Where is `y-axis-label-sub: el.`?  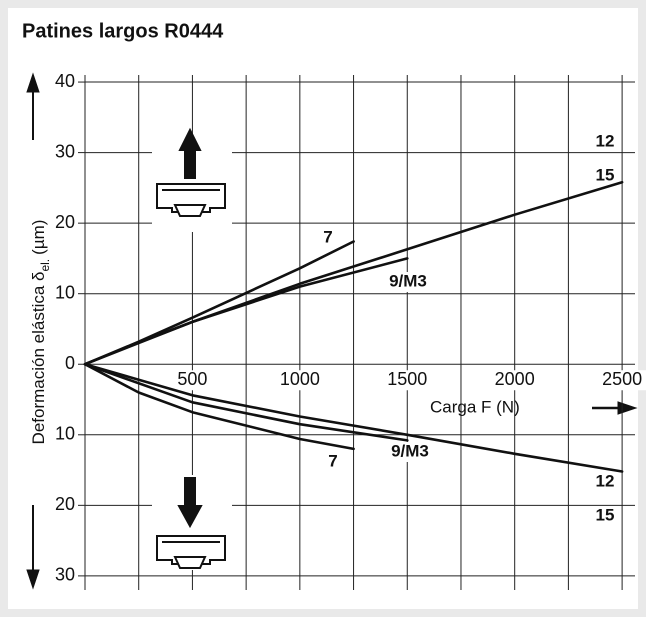 y-axis-label-sub: el. is located at coordinates (45, 265).